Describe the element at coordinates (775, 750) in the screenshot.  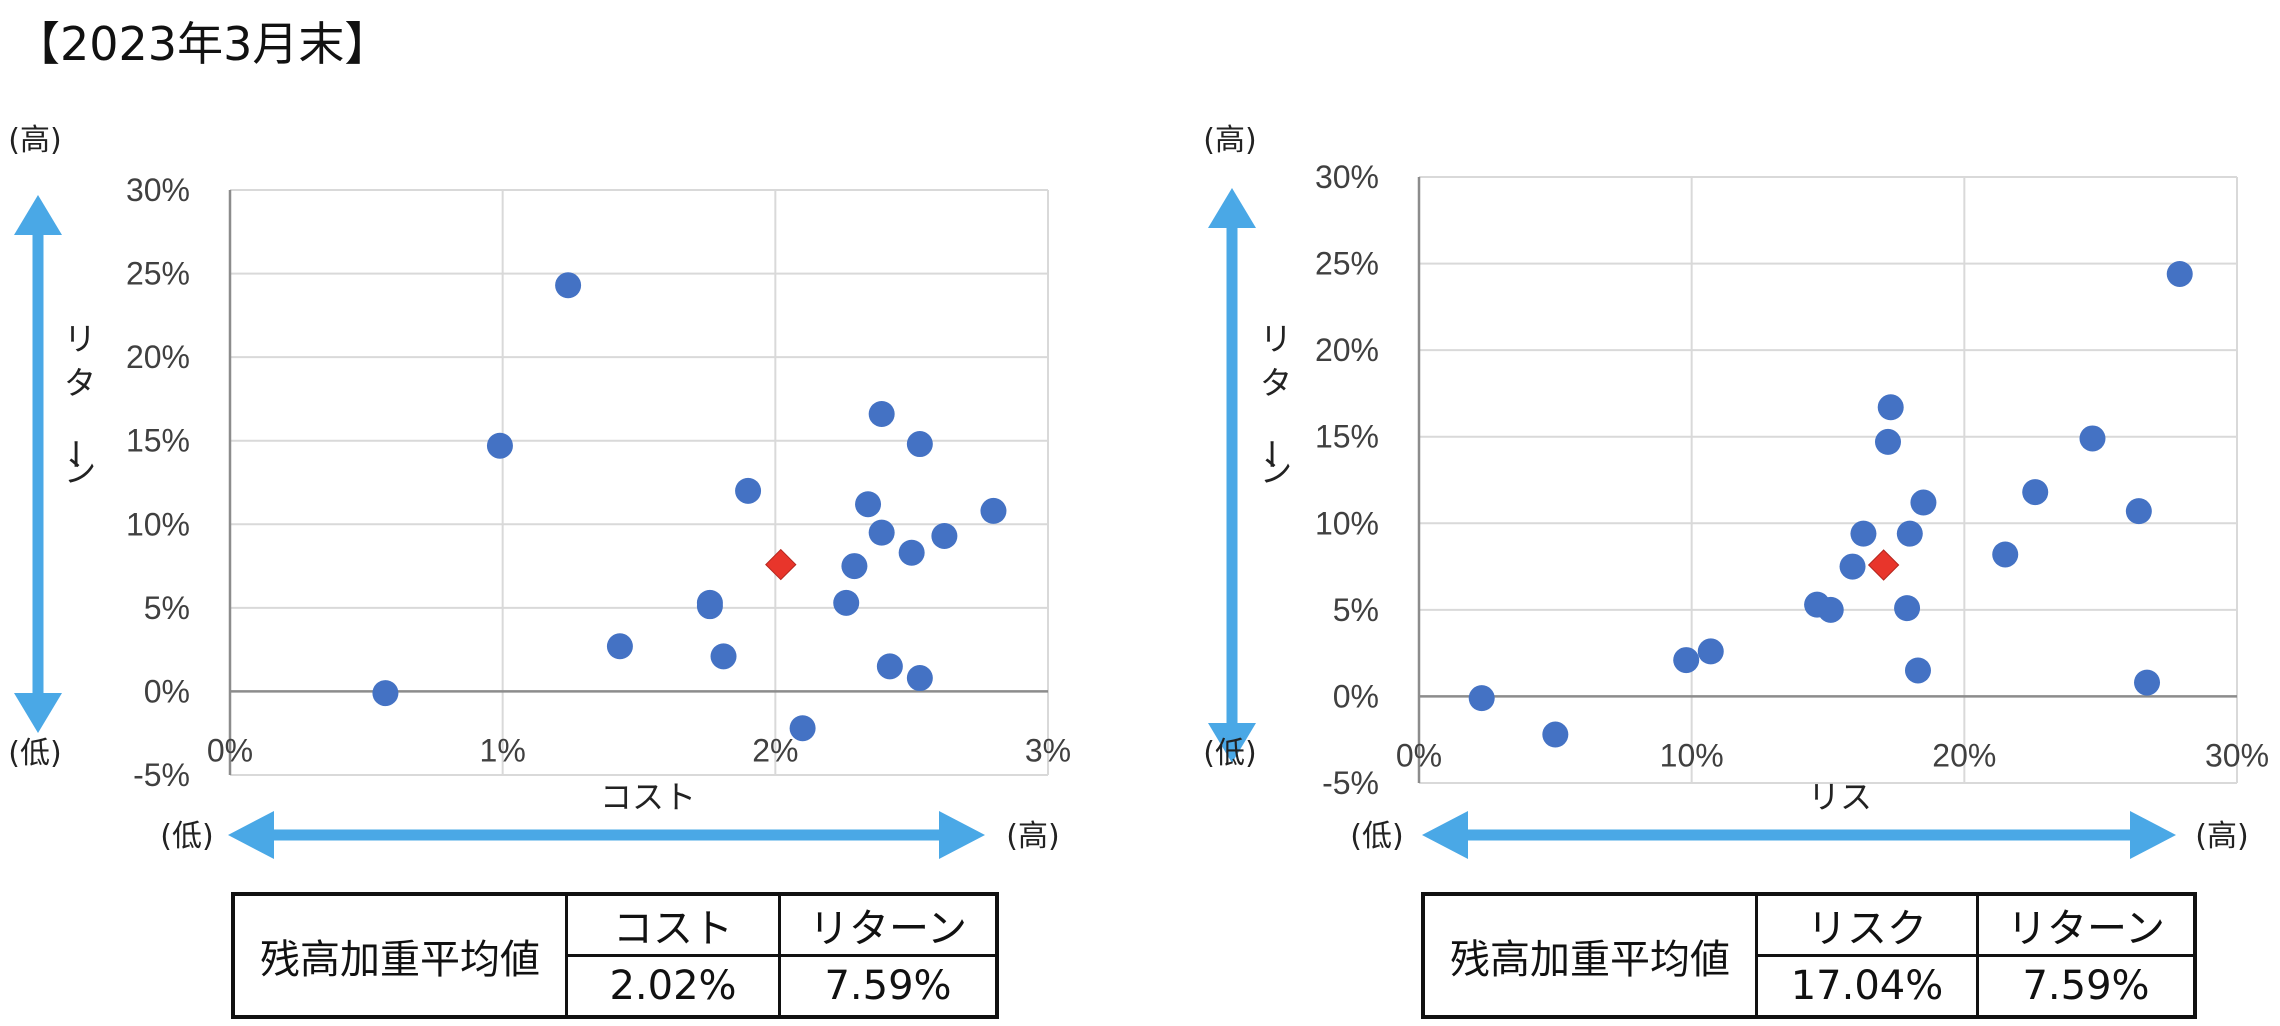
I see `x-tick-label: 2%` at that location.